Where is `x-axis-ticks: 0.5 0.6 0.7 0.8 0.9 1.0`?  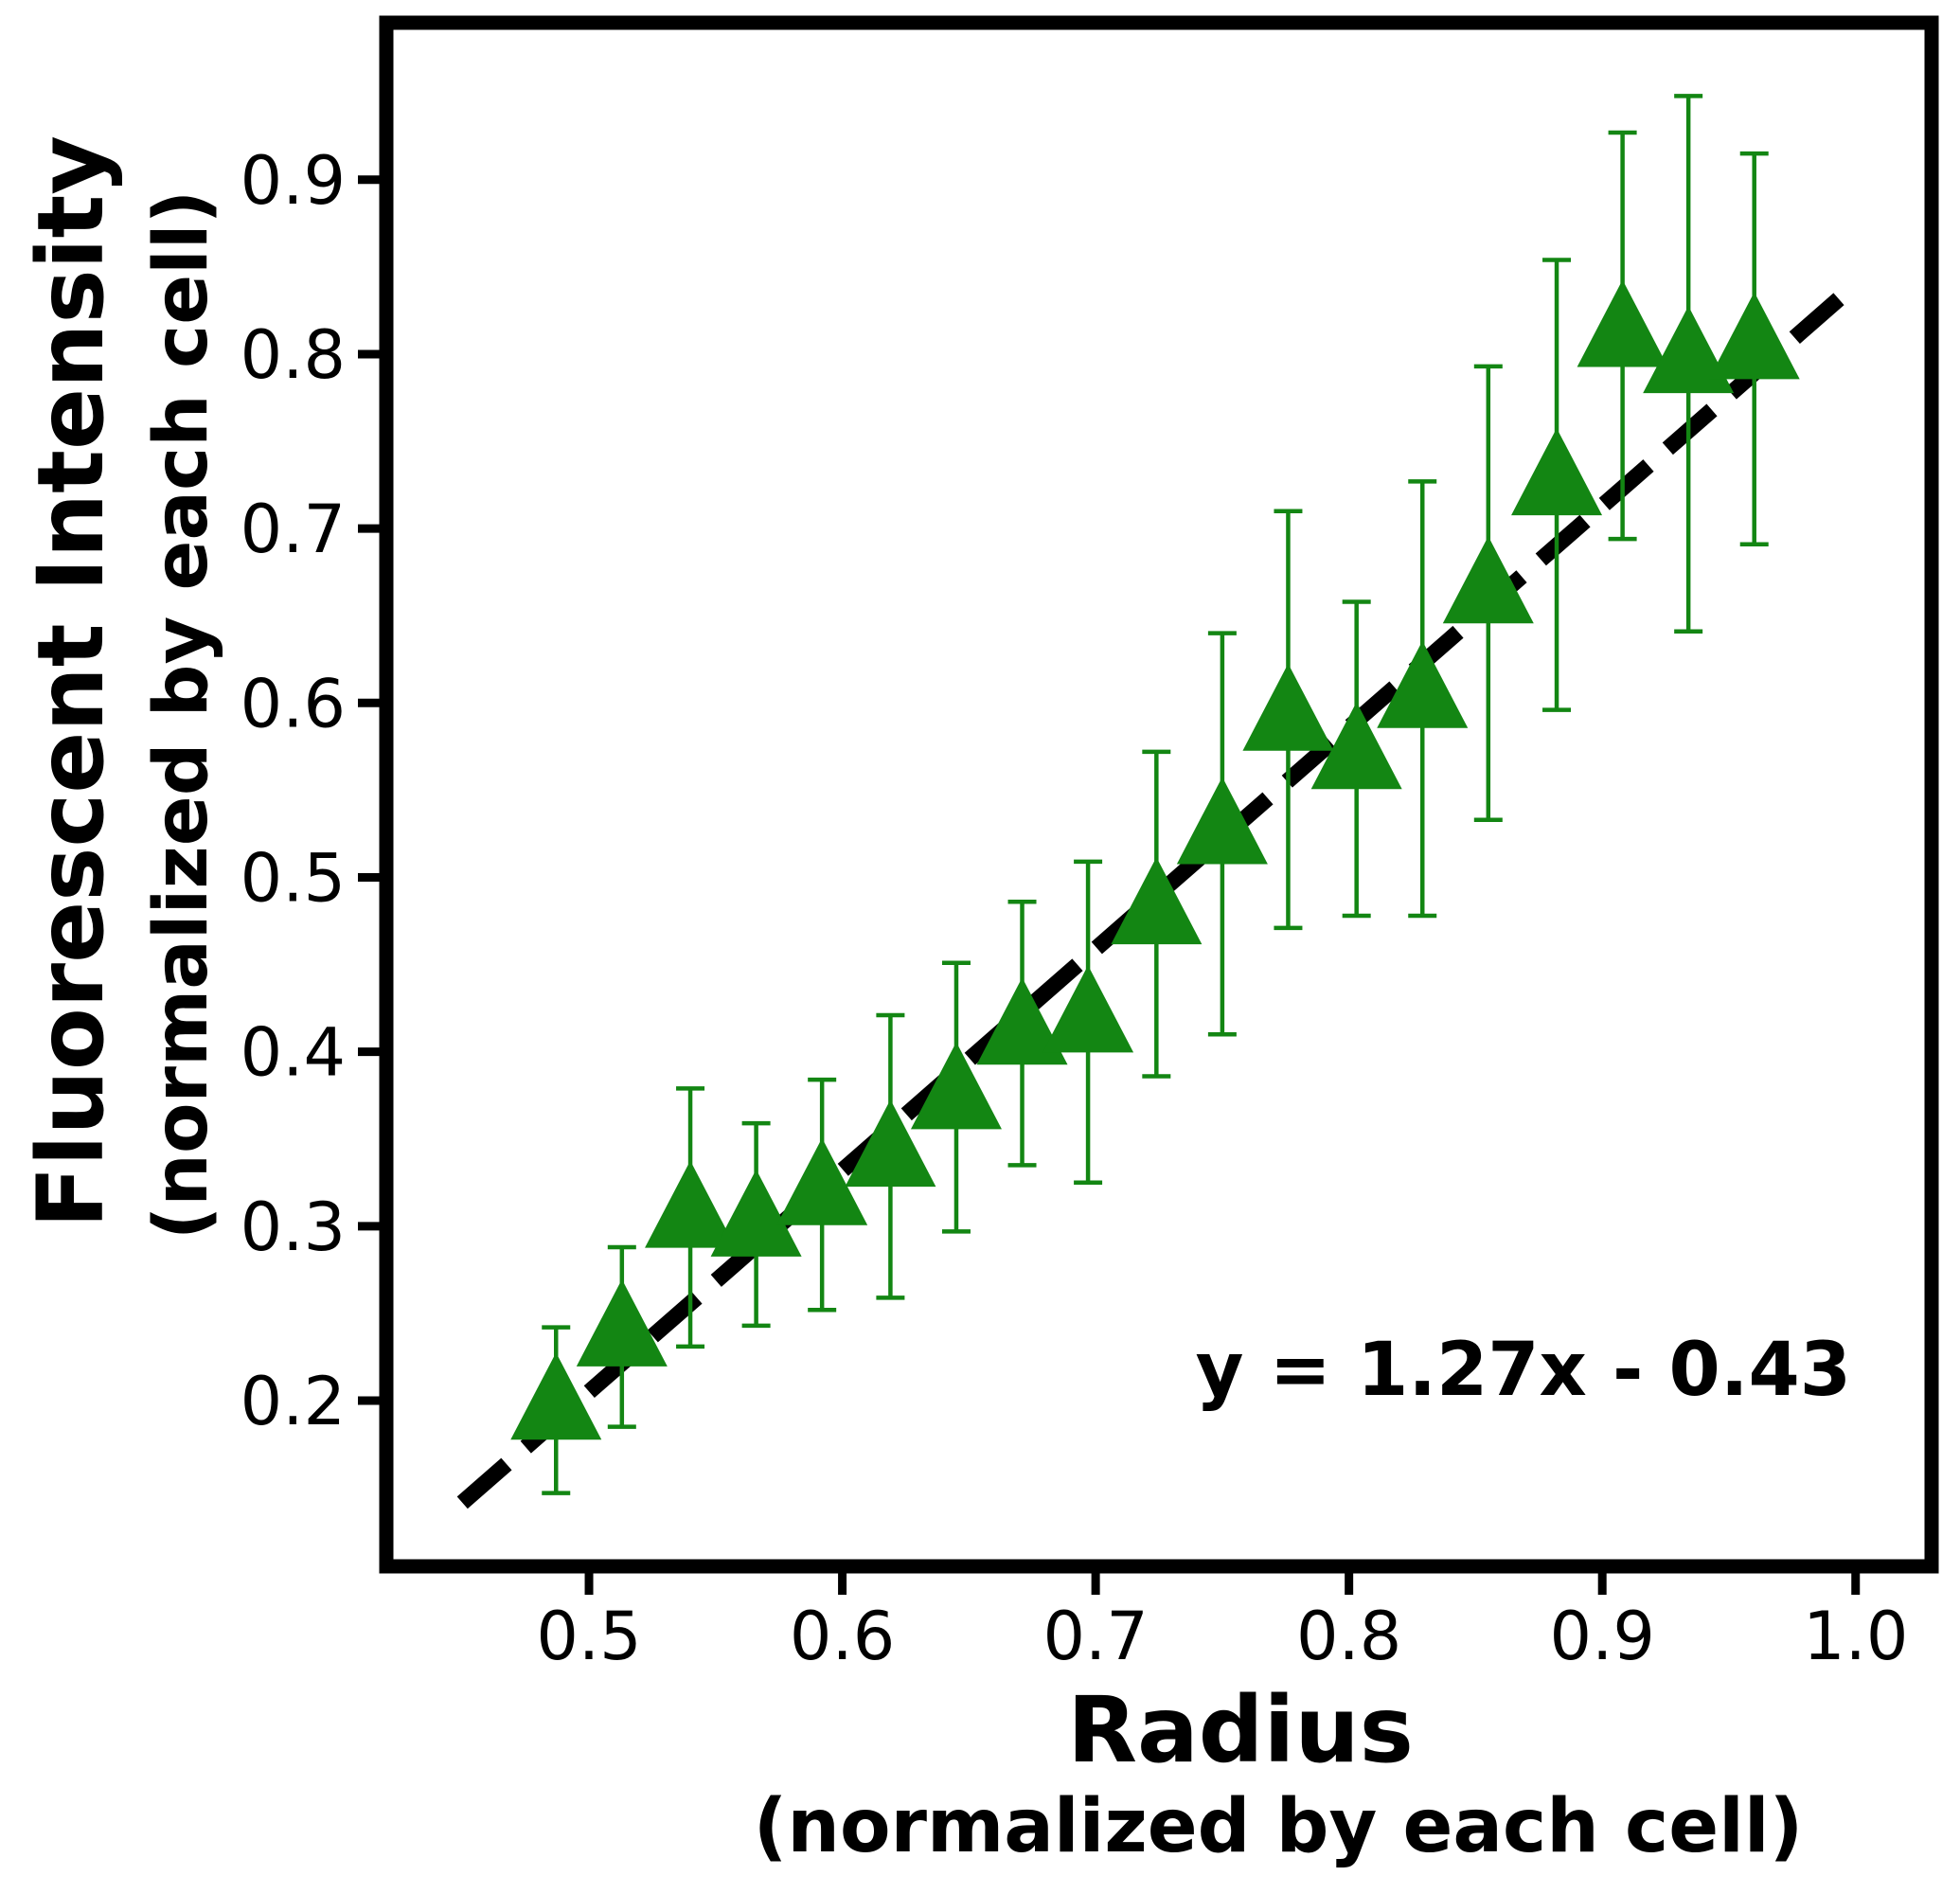 x-axis-ticks: 0.5 0.6 0.7 0.8 0.9 1.0 is located at coordinates (1222, 1624).